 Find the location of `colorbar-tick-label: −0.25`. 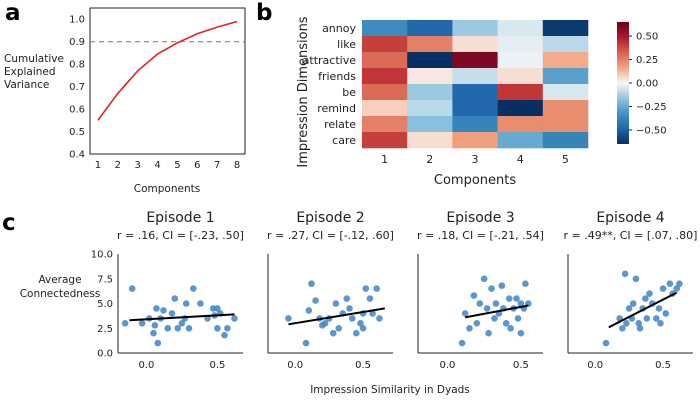

colorbar-tick-label: −0.25 is located at coordinates (651, 107).